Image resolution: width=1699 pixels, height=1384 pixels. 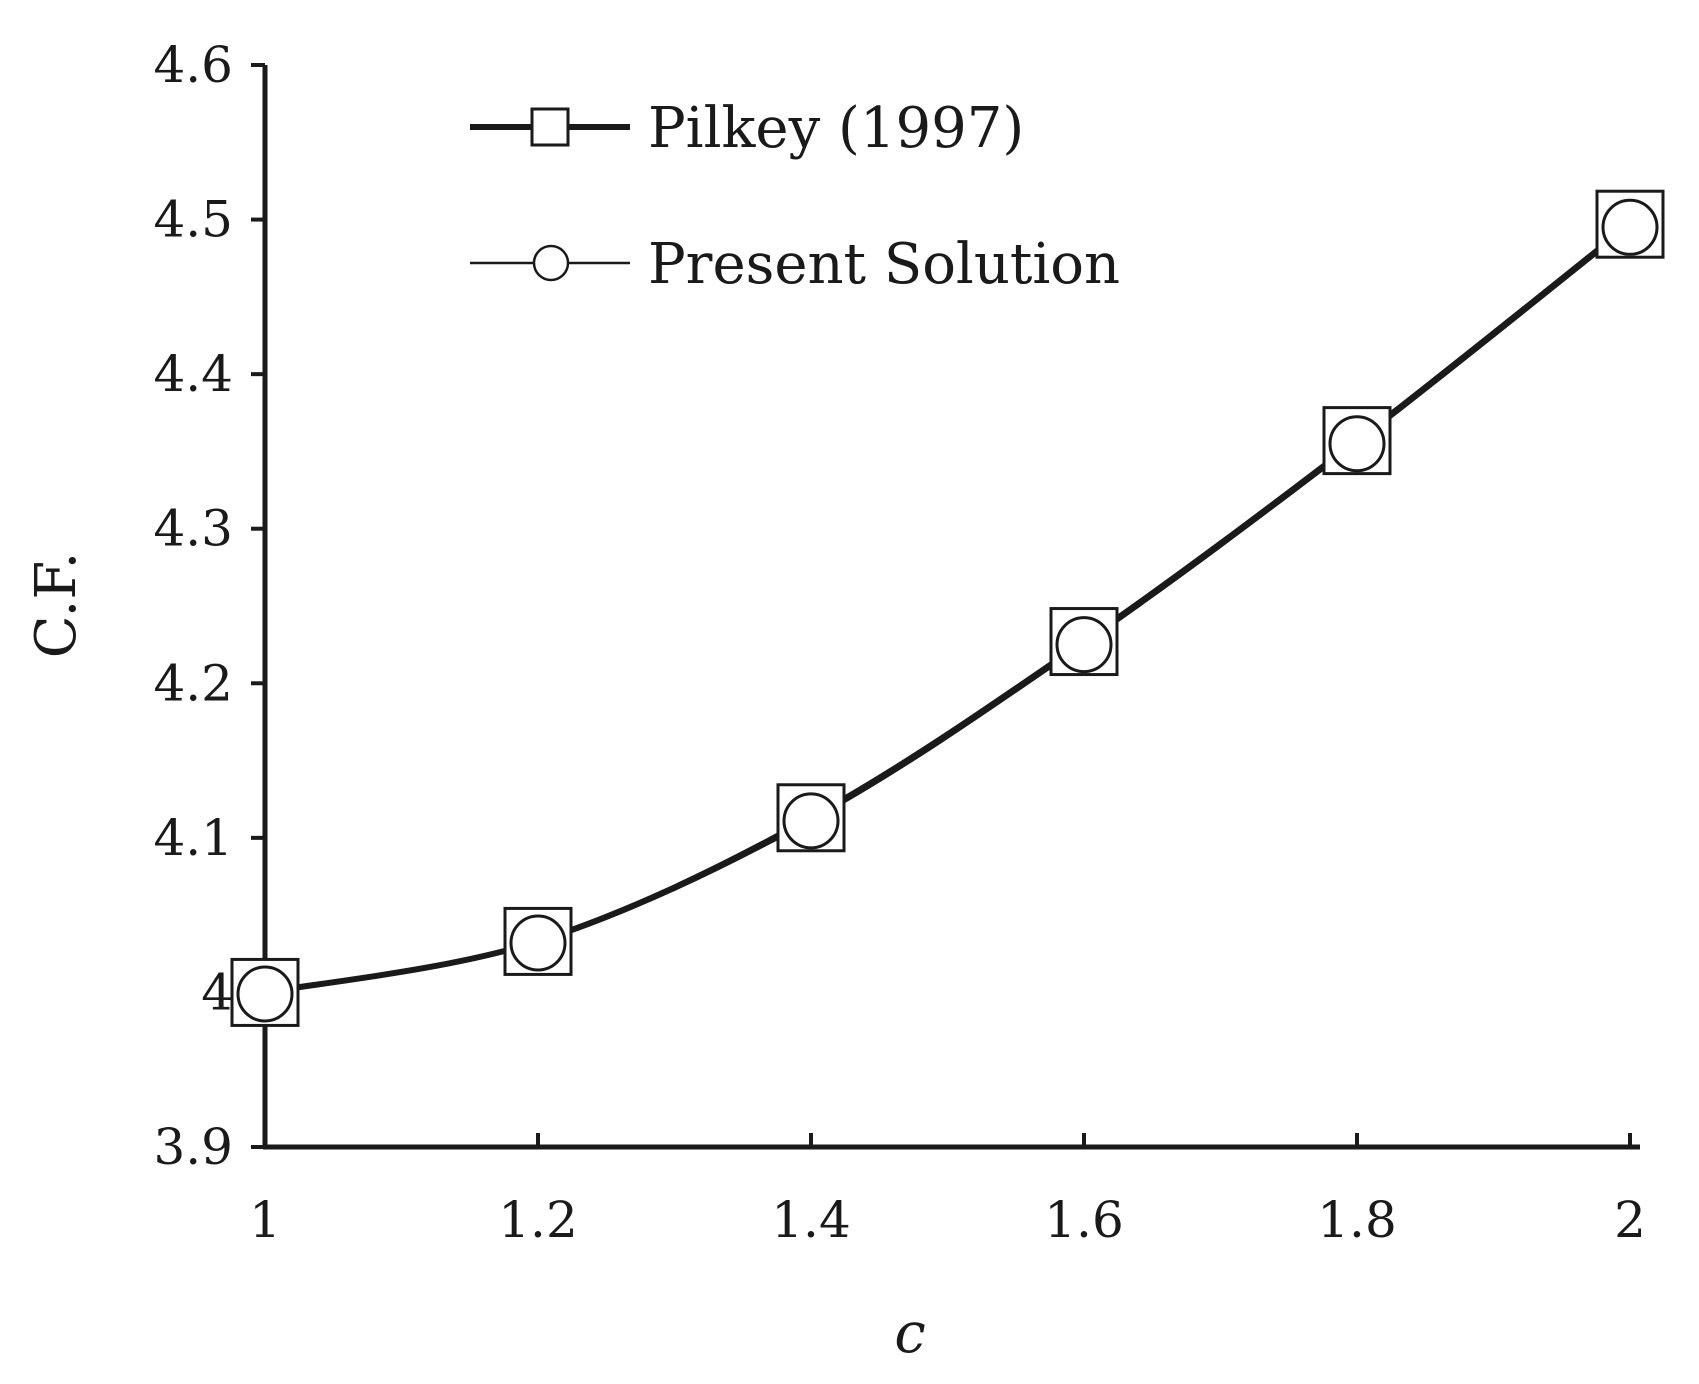 I want to click on y-tick-label: 4.4, so click(x=193, y=374).